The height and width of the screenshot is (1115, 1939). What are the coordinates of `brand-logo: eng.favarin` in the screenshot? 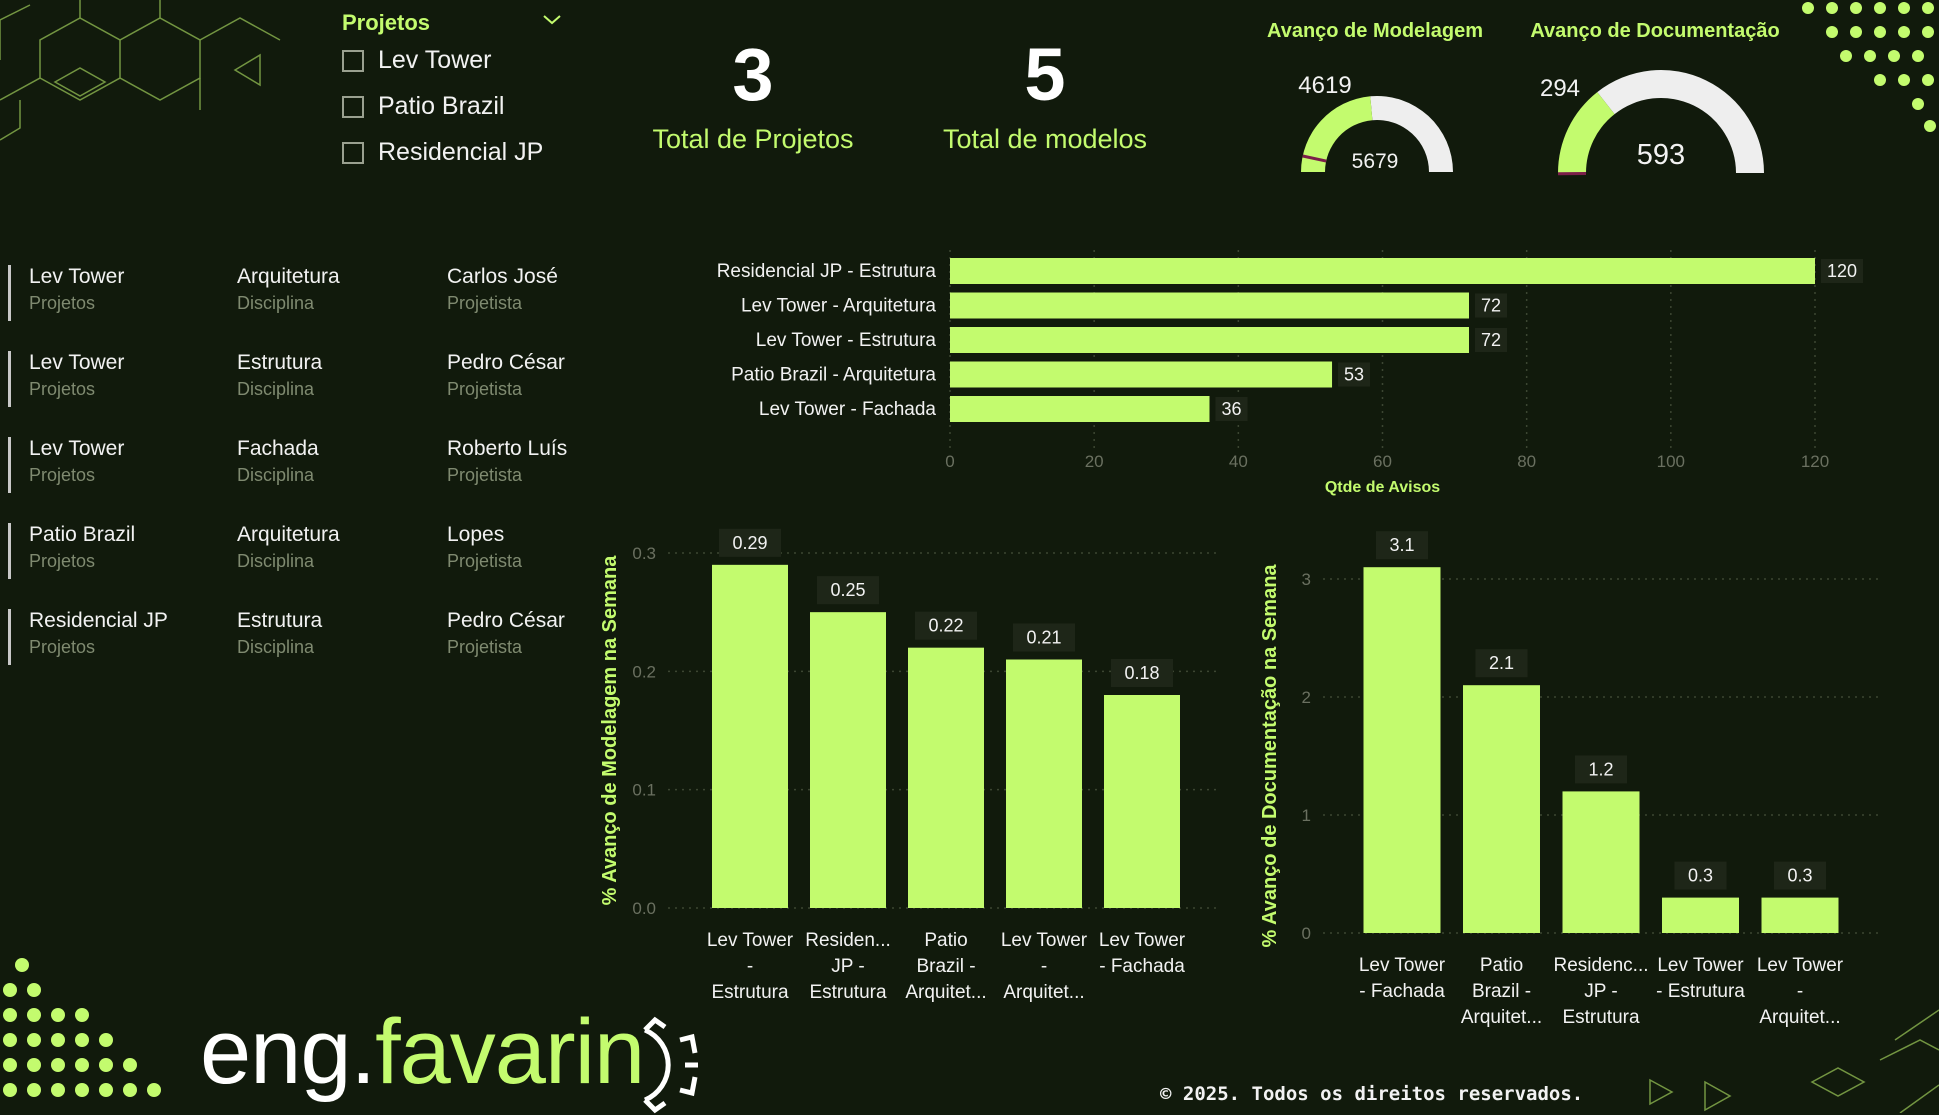 It's located at (422, 1052).